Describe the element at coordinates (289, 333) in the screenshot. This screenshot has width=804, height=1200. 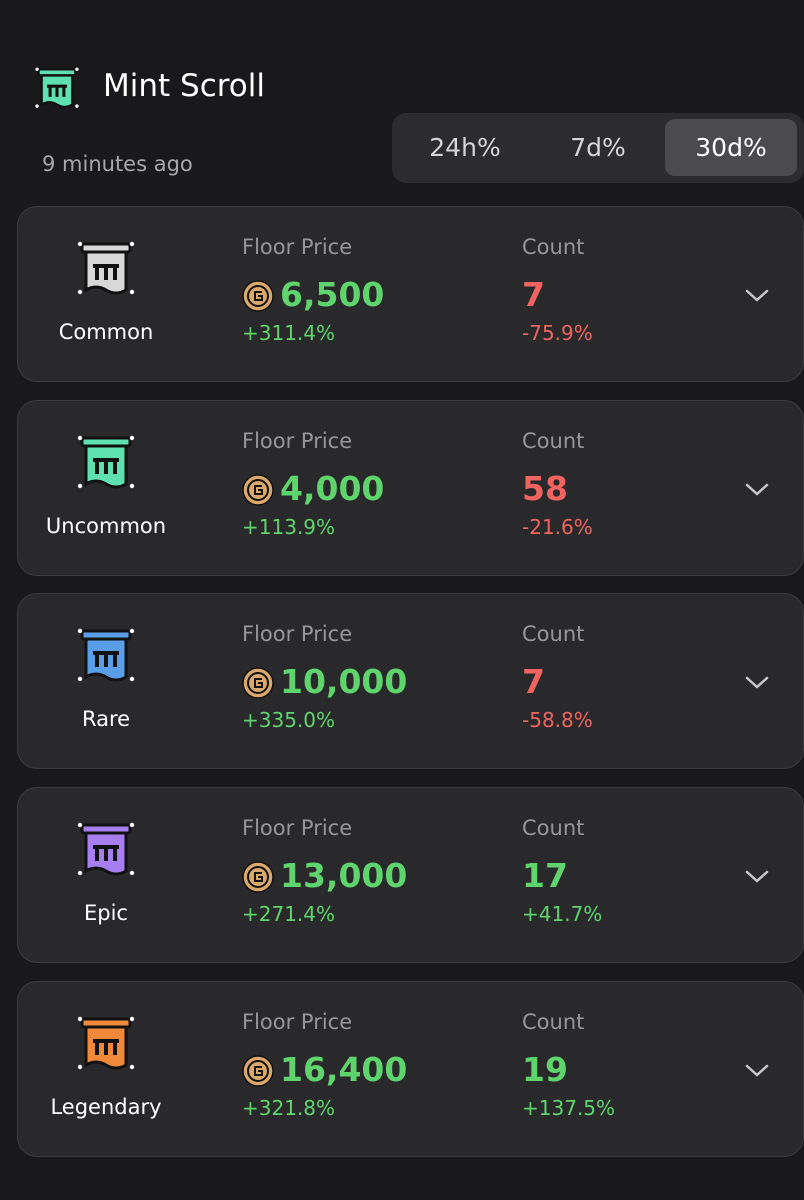
I see `floor-change: +311.4%` at that location.